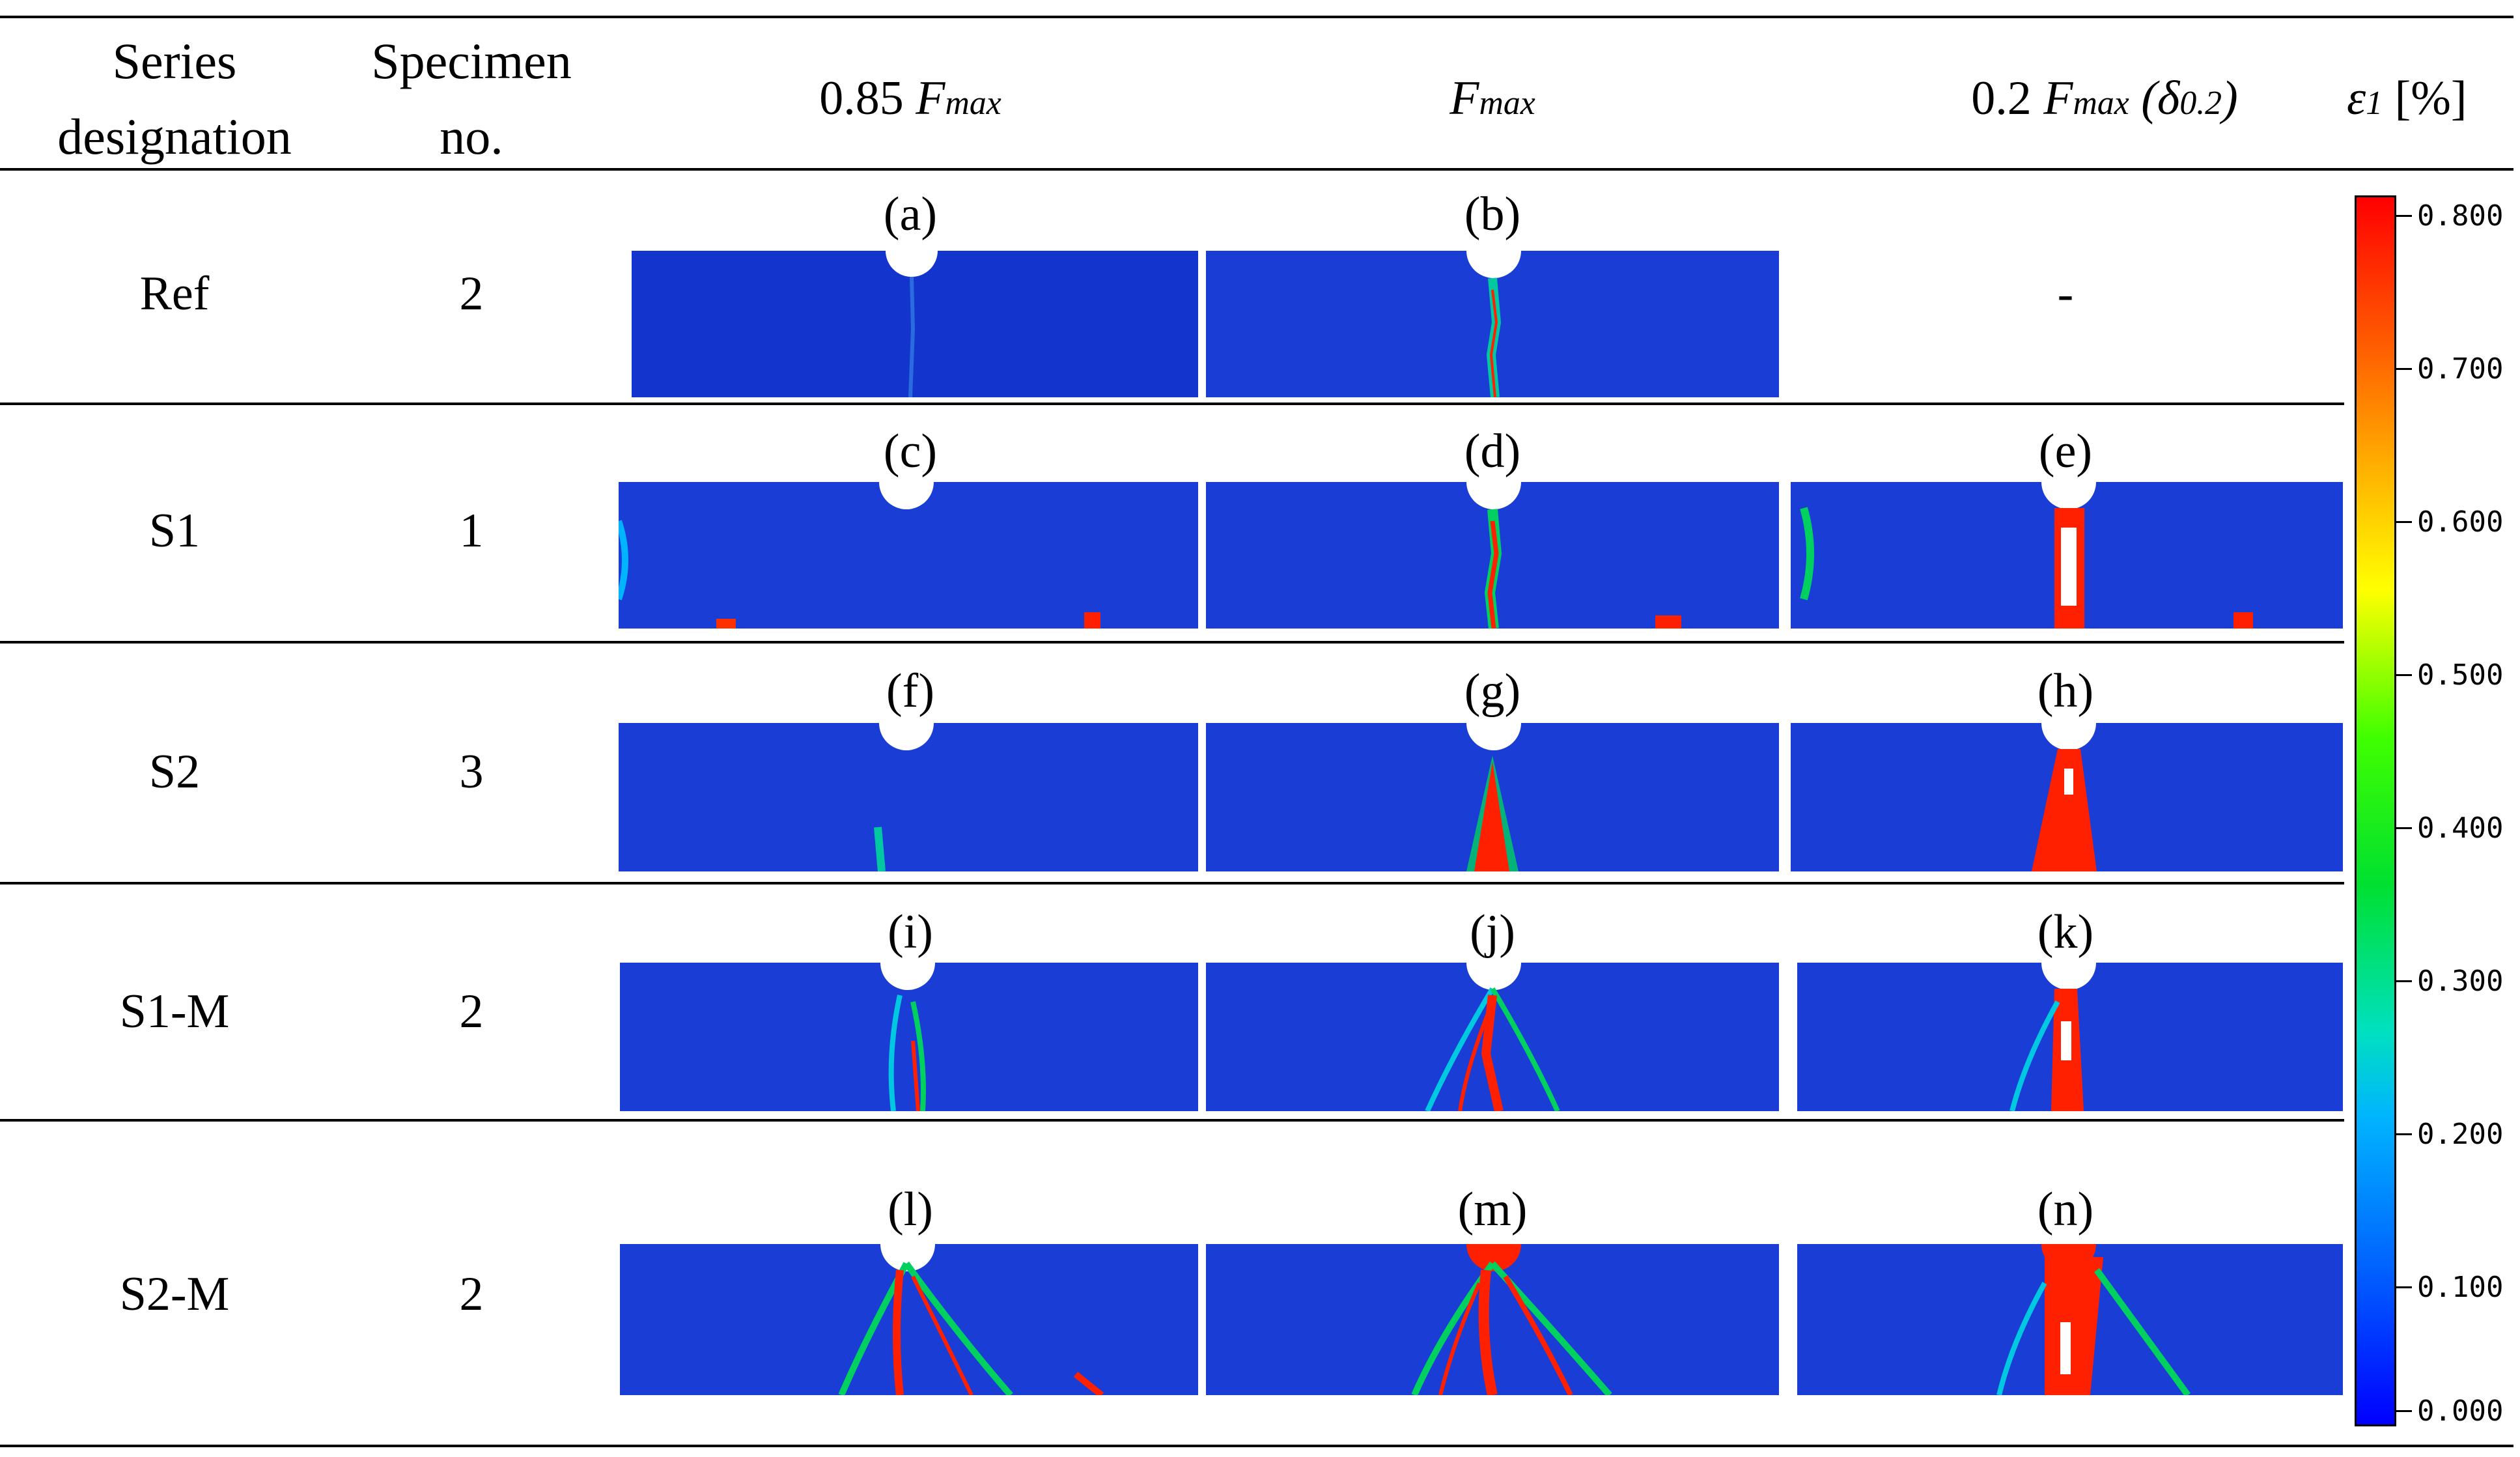 This screenshot has width=2520, height=1457. What do you see at coordinates (472, 1294) in the screenshot?
I see `row-s2m-specimen: 2` at bounding box center [472, 1294].